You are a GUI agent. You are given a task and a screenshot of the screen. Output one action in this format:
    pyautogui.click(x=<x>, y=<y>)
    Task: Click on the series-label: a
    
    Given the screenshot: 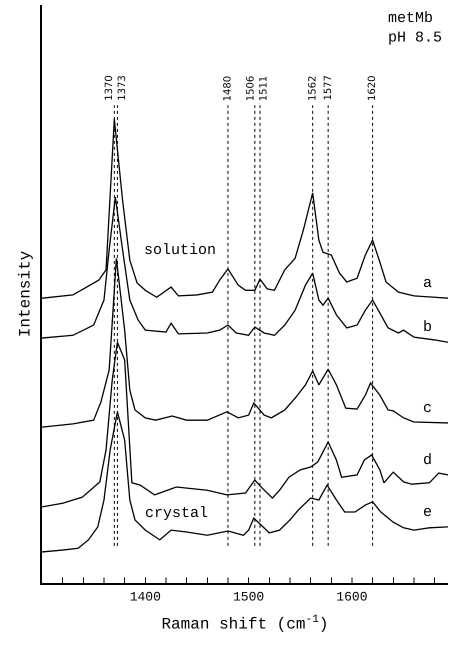 What is the action you would take?
    pyautogui.click(x=427, y=283)
    